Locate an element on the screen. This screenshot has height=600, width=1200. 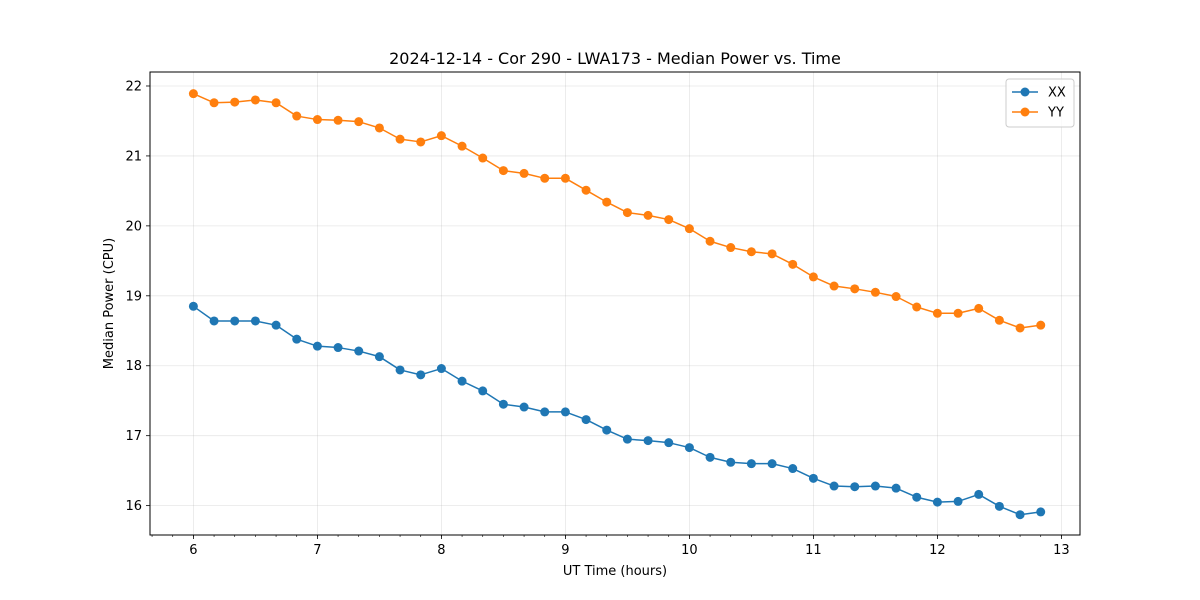
y-tick-label: 22 is located at coordinates (133, 86).